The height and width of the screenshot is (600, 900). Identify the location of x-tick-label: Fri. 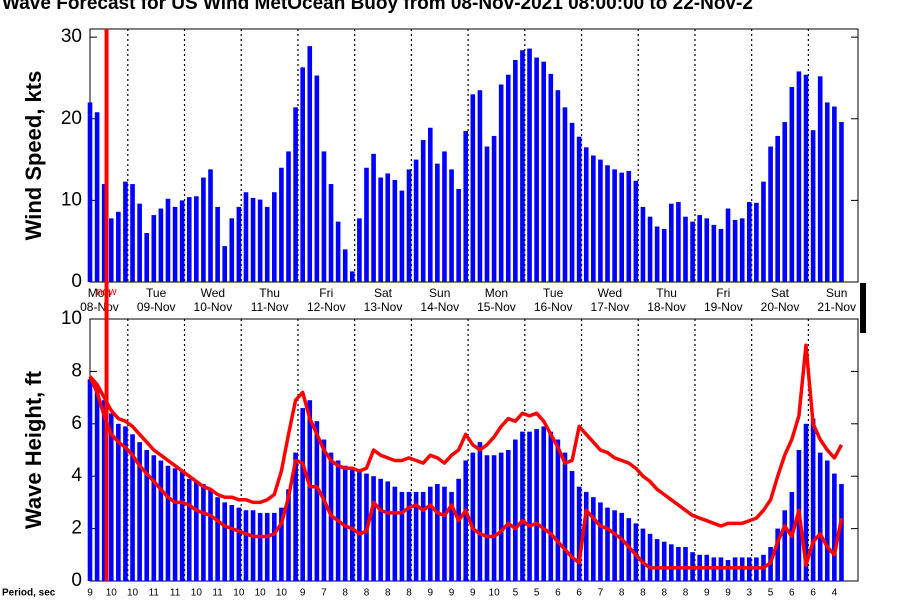
(723, 293).